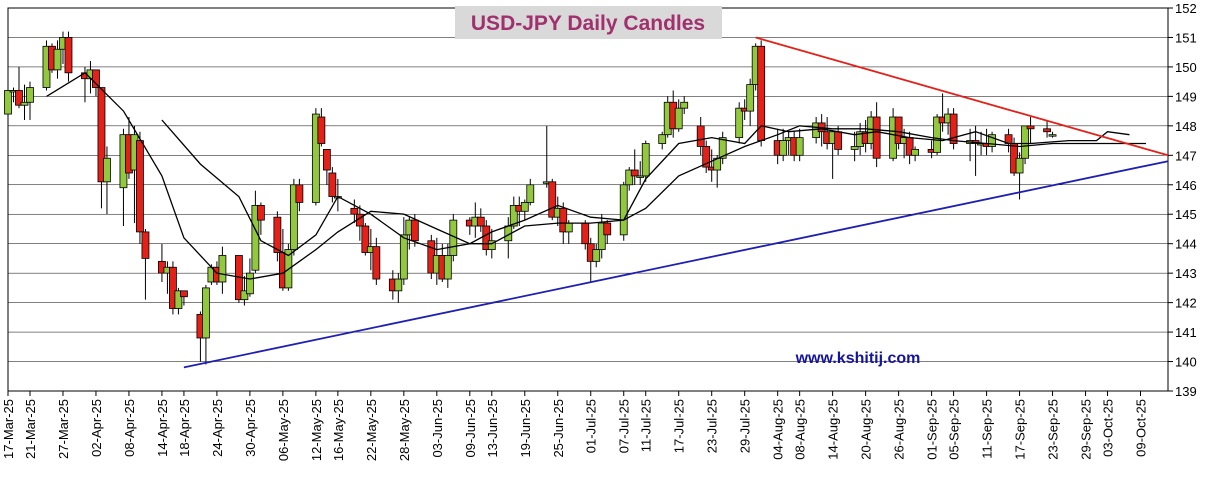 This screenshot has width=1211, height=486. Describe the element at coordinates (800, 429) in the screenshot. I see `x-tick-label: 08-Aug-25` at that location.